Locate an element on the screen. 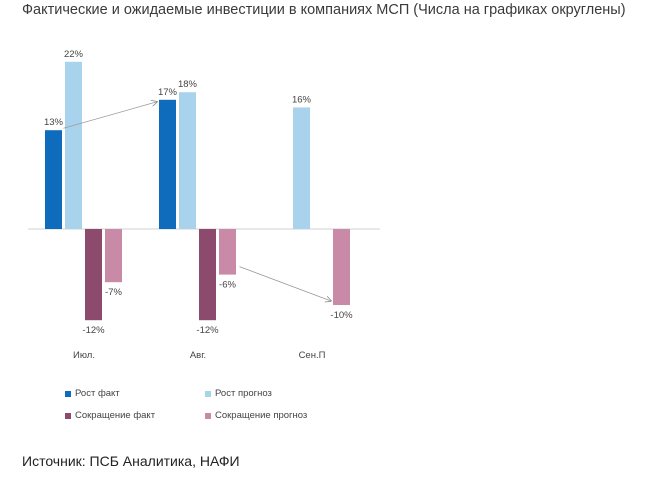 Image resolution: width=667 pixels, height=478 pixels. x-tick-label: Авг. is located at coordinates (198, 355).